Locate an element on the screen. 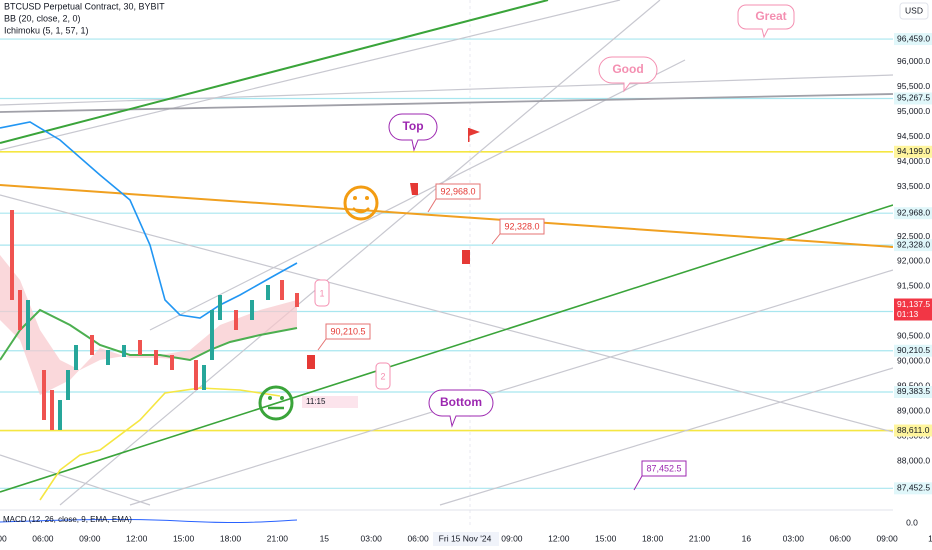 This screenshot has width=932, height=550. emojis is located at coordinates (369, 274).